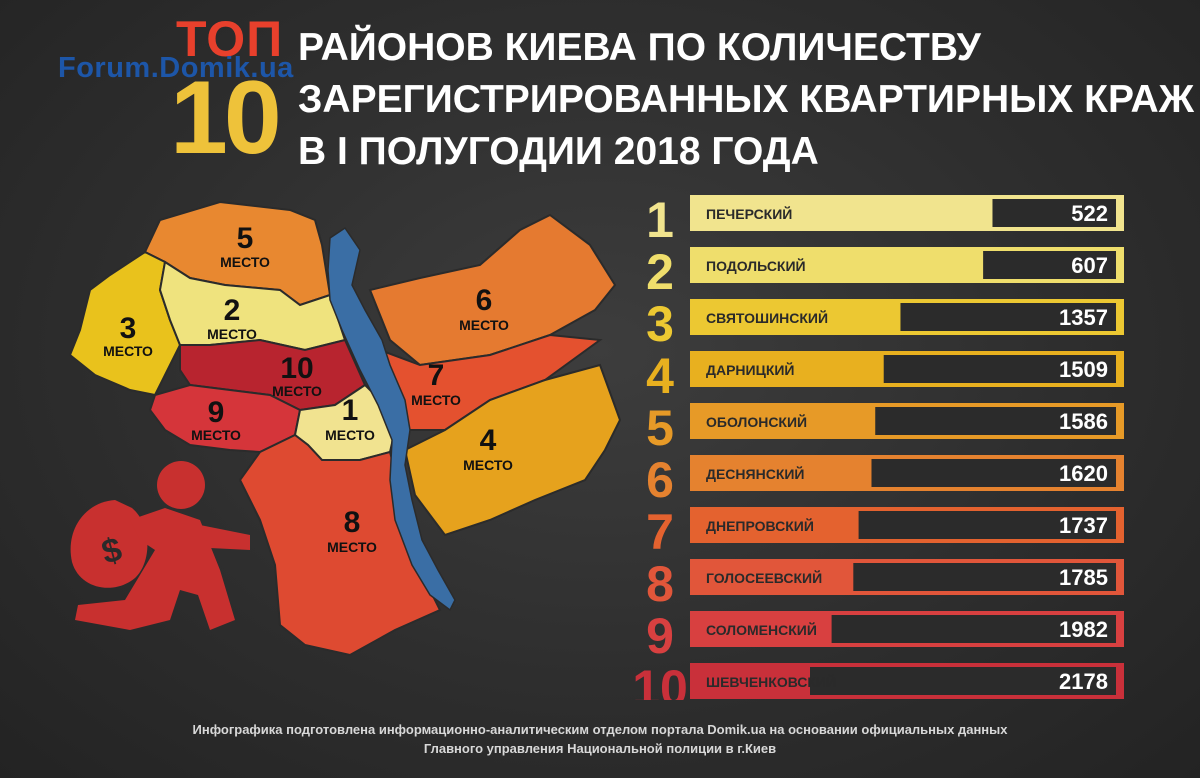 This screenshot has height=778, width=1200. What do you see at coordinates (436, 375) in the screenshot?
I see `svg-text: 7` at bounding box center [436, 375].